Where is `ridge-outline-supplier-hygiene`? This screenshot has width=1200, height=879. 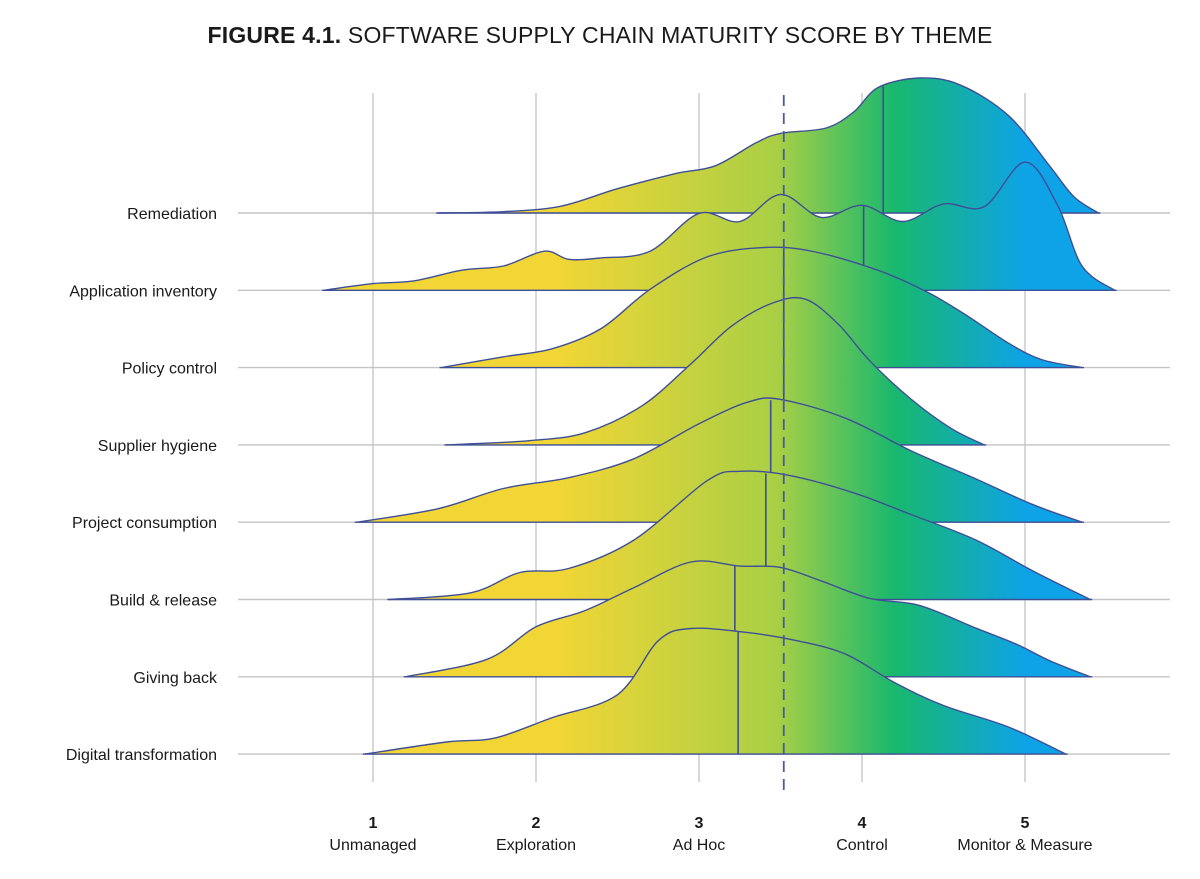 ridge-outline-supplier-hygiene is located at coordinates (715, 371).